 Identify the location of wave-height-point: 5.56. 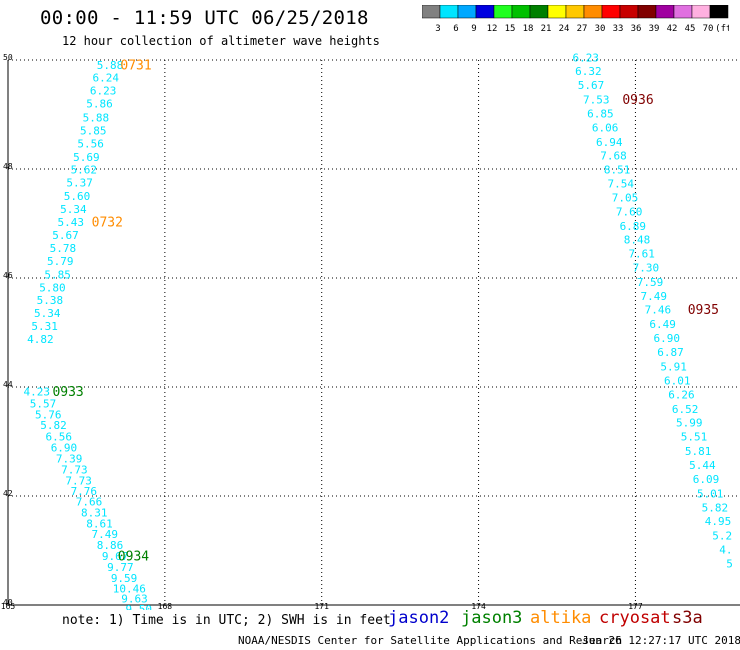
(90, 143).